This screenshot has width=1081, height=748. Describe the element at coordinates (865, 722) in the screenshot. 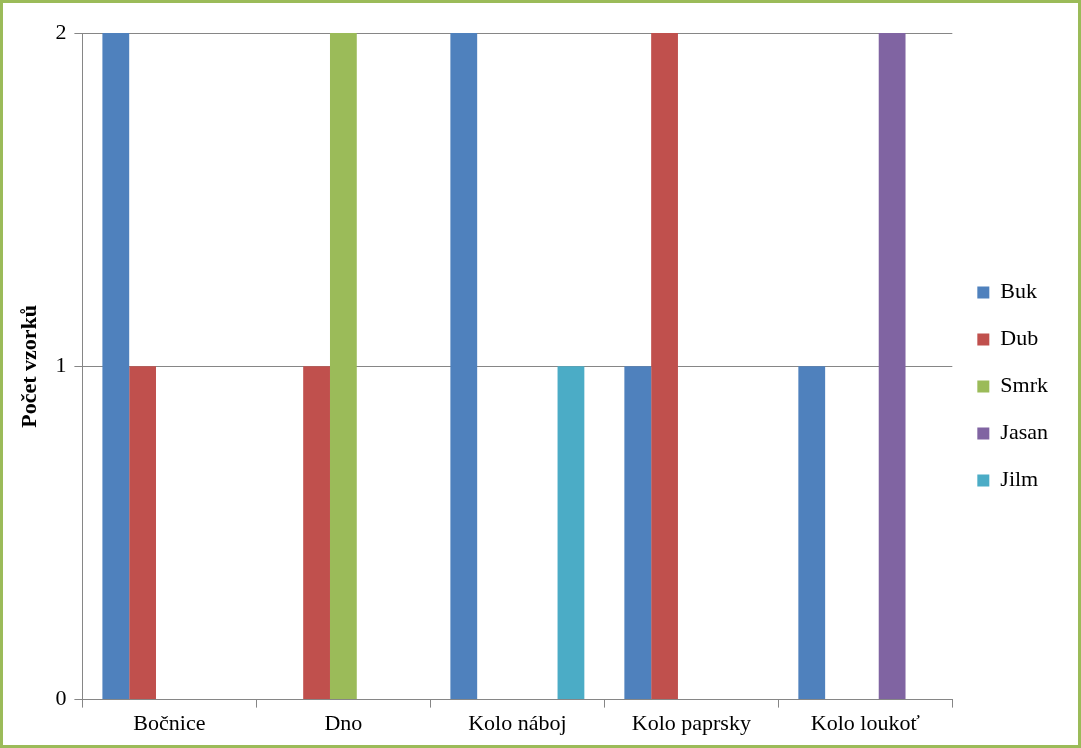

I see `x-tick-label: Kolo loukoť` at that location.